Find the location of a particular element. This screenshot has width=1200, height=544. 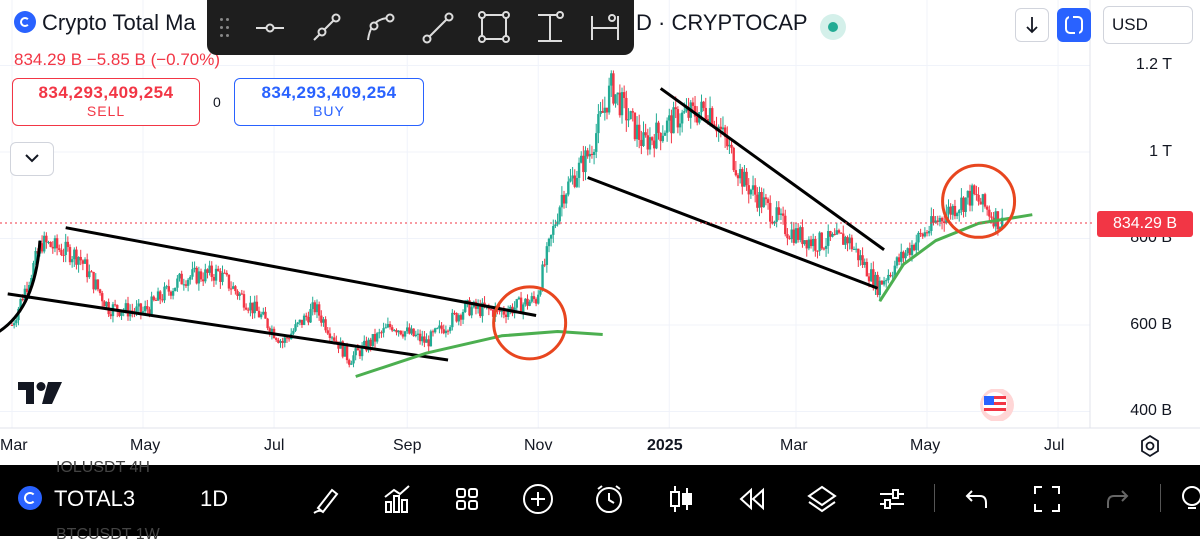

symbol-selector: TOTAL3 is located at coordinates (76, 499).